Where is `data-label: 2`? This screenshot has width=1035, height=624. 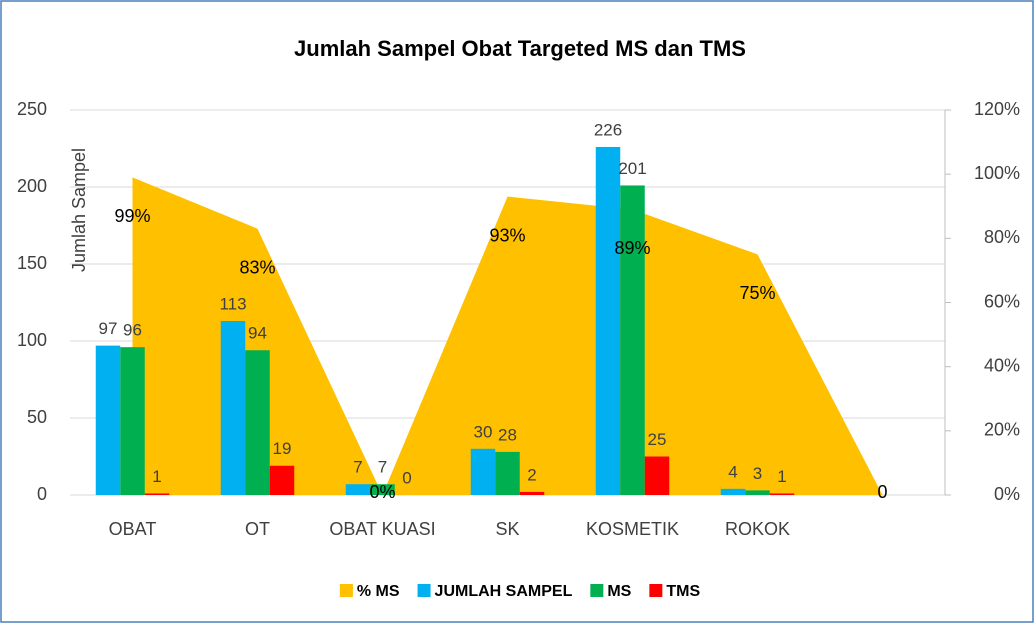
data-label: 2 is located at coordinates (531, 474).